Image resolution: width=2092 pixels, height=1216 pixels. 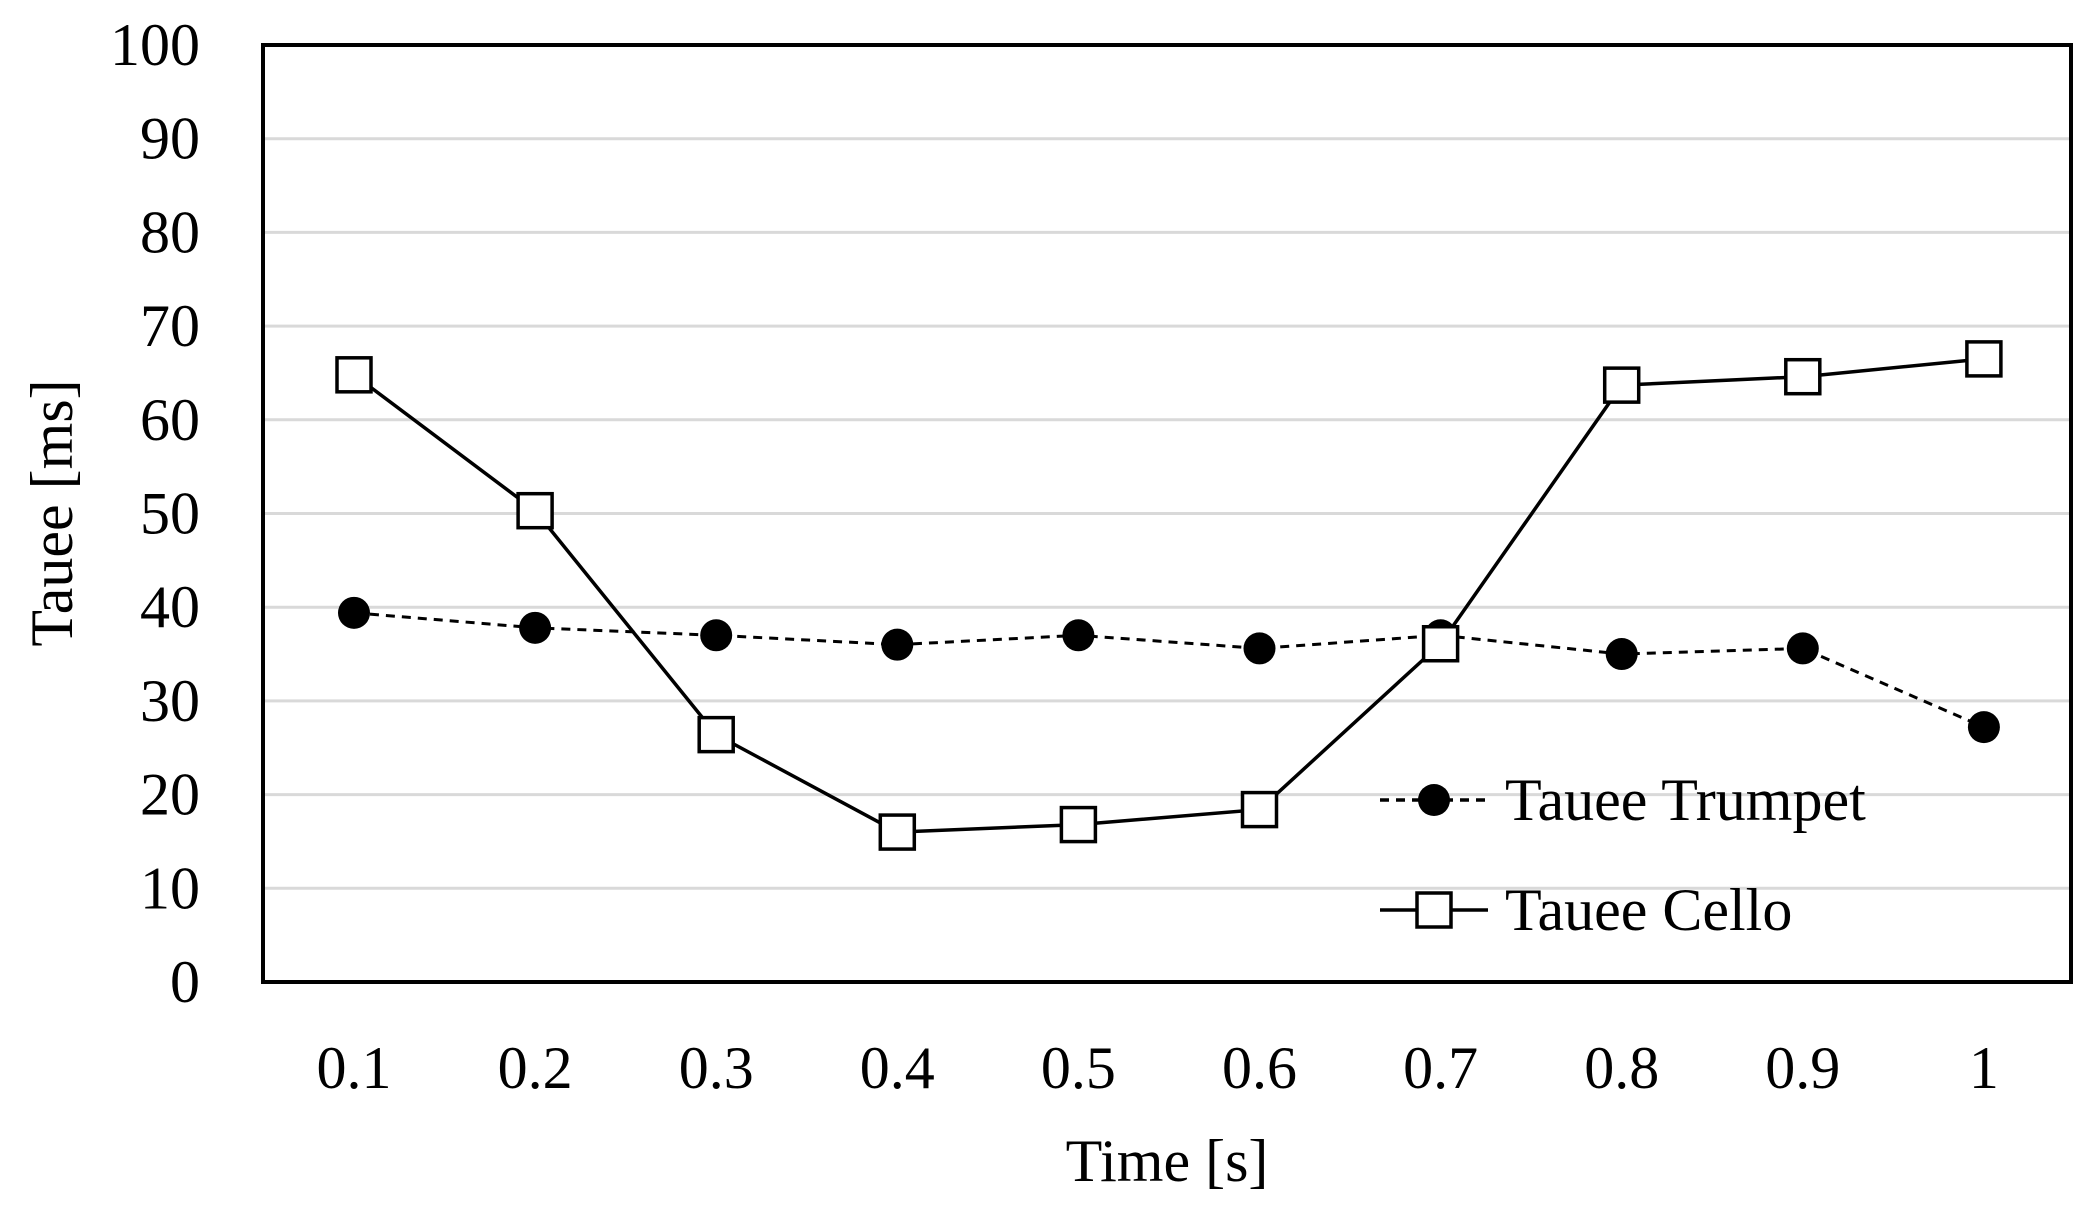 What do you see at coordinates (170, 795) in the screenshot?
I see `y-tick-label: 20` at bounding box center [170, 795].